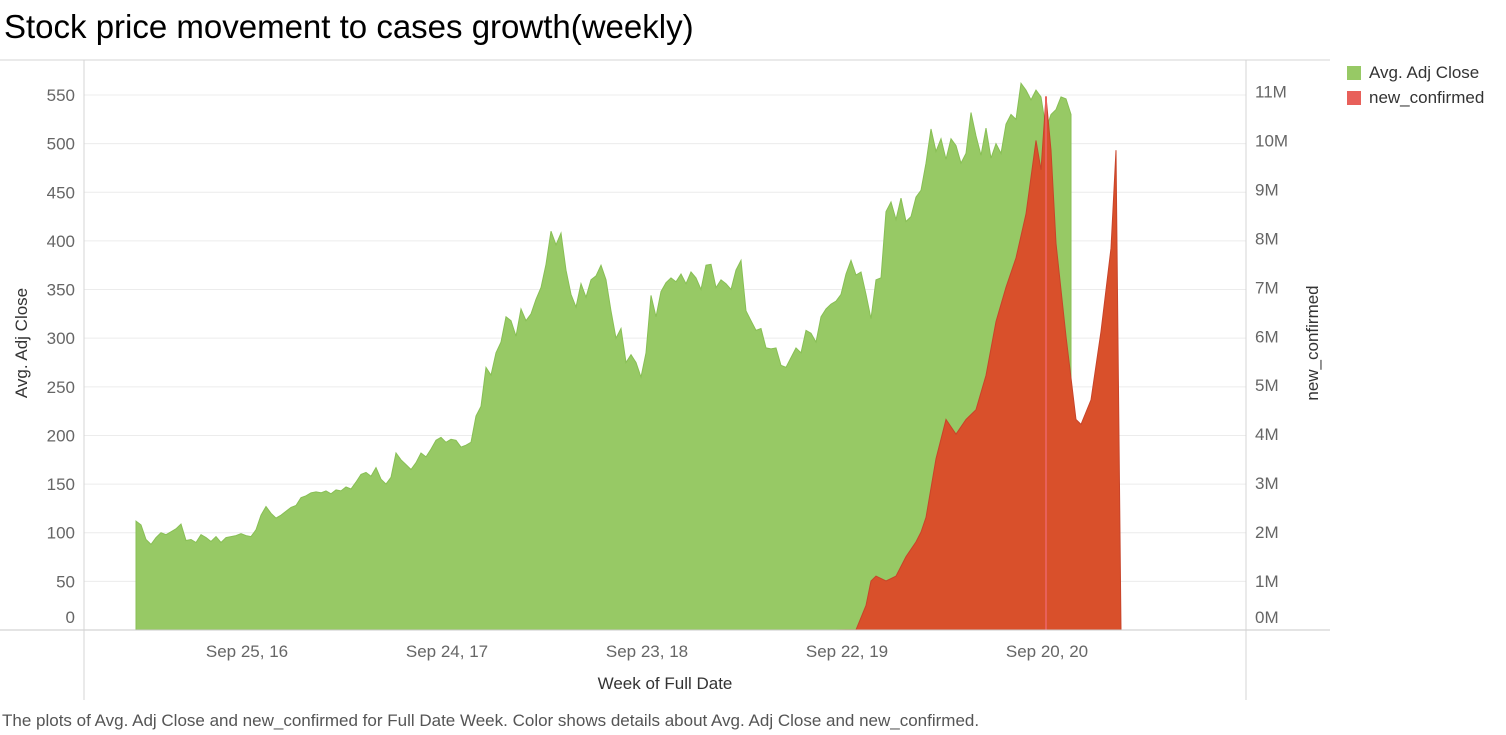 The image size is (1506, 735). What do you see at coordinates (61, 533) in the screenshot?
I see `y-left-tick-label: 100` at bounding box center [61, 533].